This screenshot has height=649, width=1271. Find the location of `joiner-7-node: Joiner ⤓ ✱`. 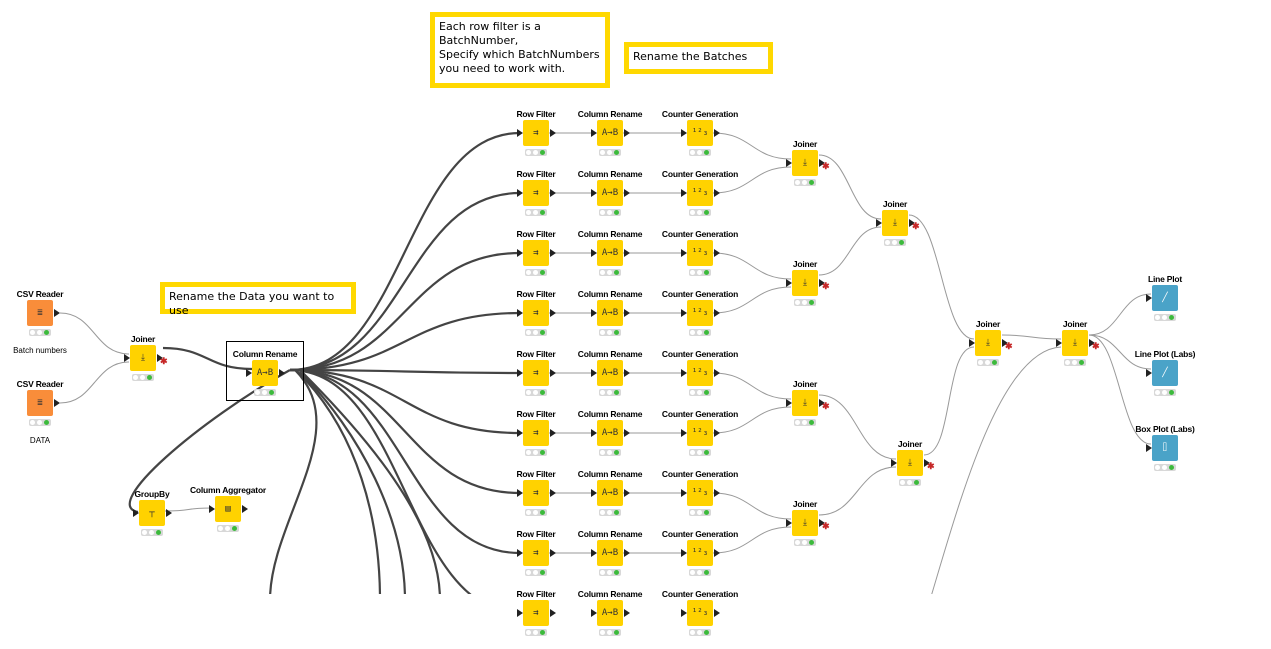

joiner-7-node: Joiner ⤓ ✱ is located at coordinates (988, 349).